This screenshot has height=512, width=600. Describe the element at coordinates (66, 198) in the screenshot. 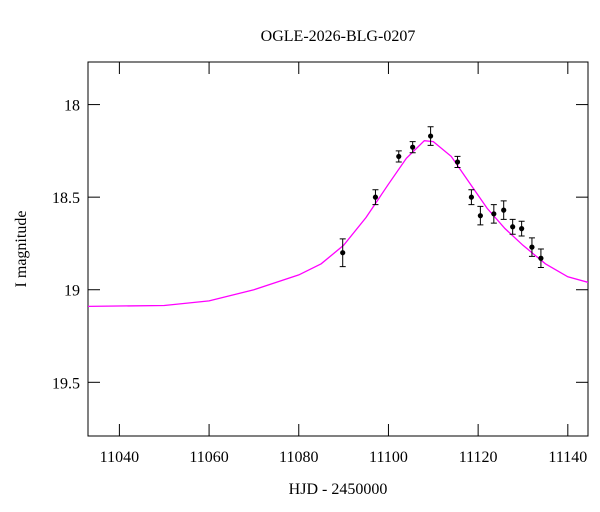

I see `y-tick-label: 18.5` at that location.